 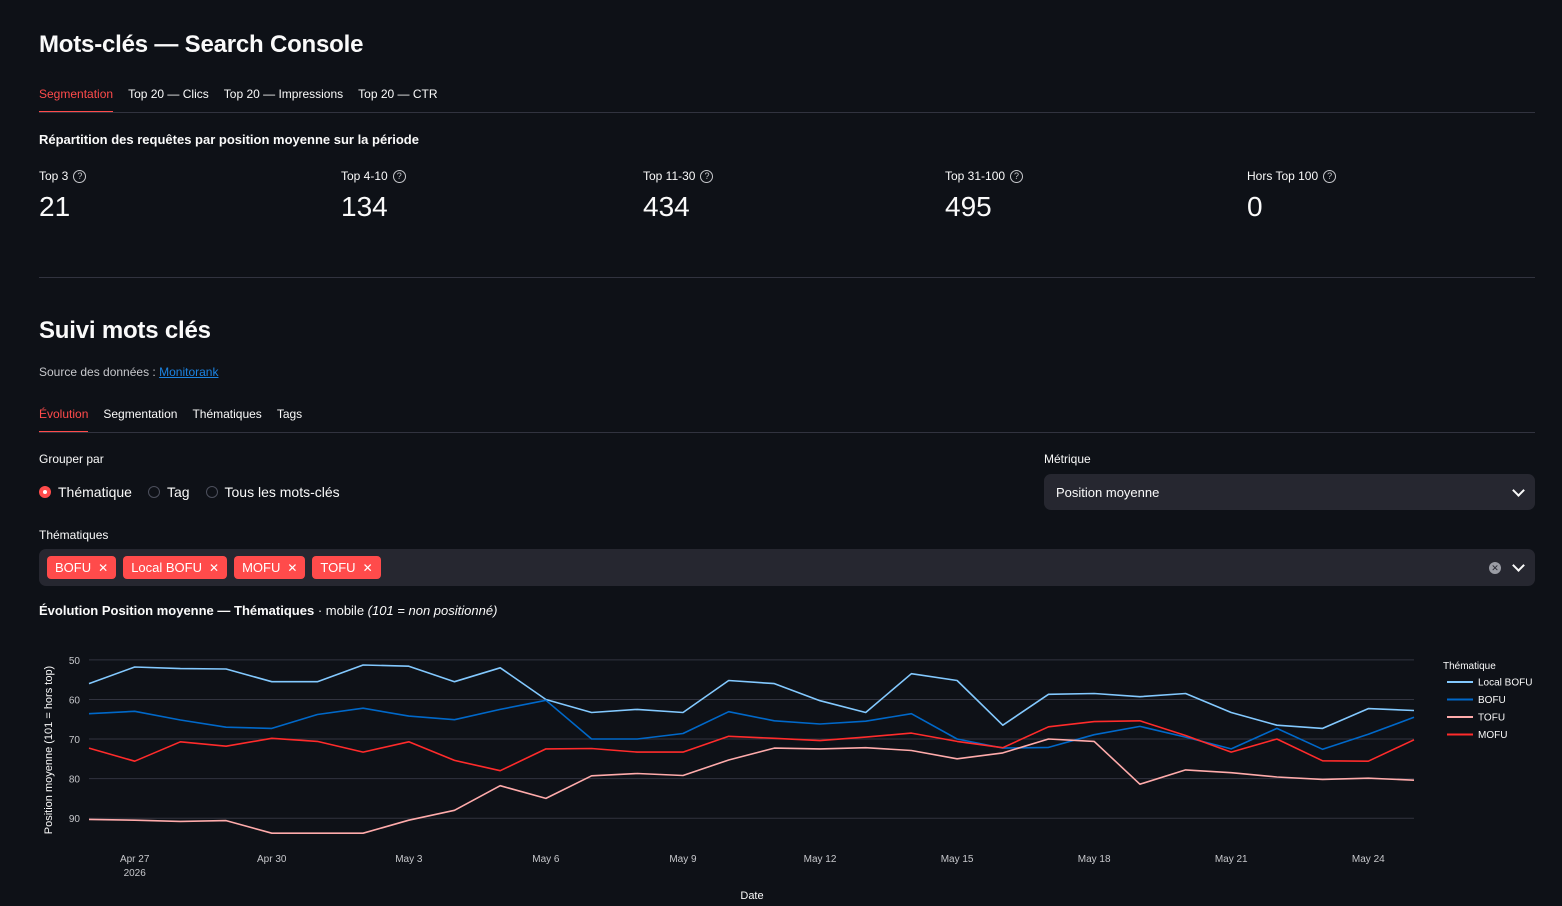 I want to click on metric-label: Top 4-10, so click(x=364, y=176).